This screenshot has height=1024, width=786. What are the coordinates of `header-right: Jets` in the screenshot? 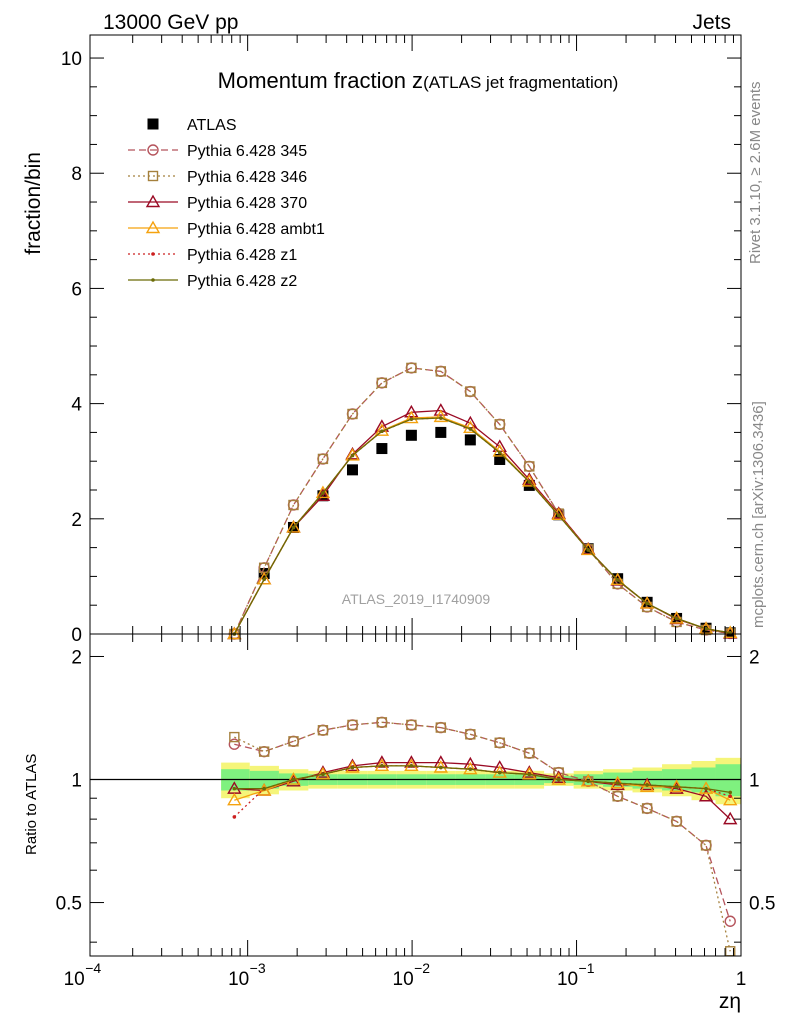 It's located at (711, 22).